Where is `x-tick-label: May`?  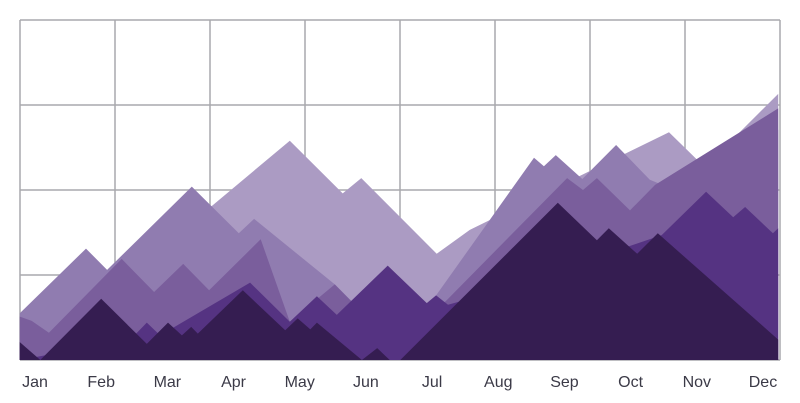
x-tick-label: May is located at coordinates (300, 382).